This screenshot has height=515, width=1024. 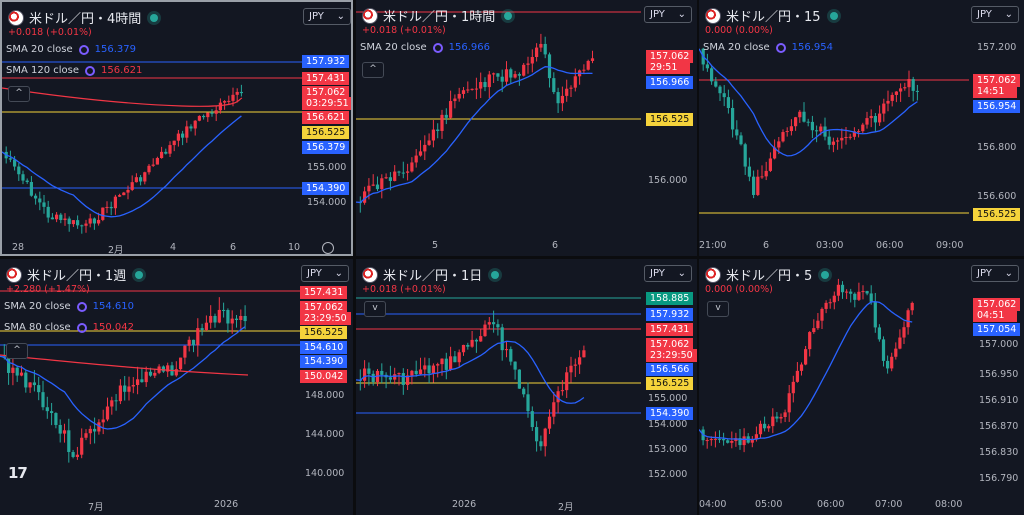 I want to click on chart-title: 米ドル／円・1週, so click(x=77, y=276).